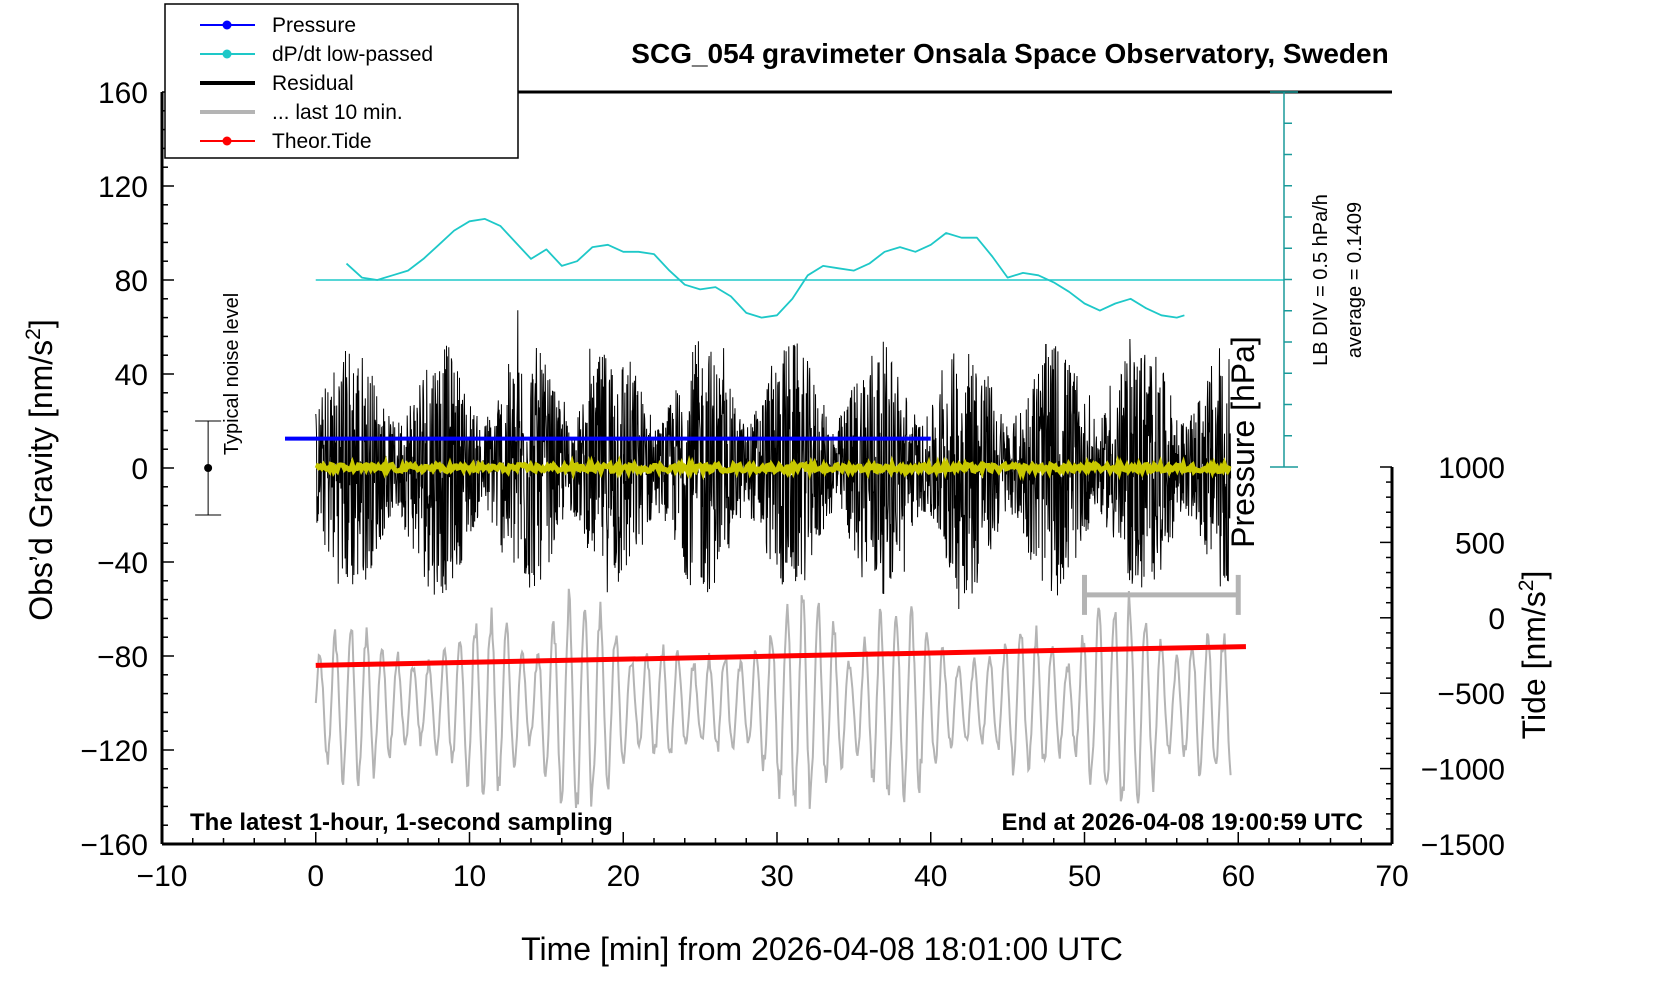 This screenshot has width=1653, height=987. I want to click on x-tick-labels: −10 0 10 20 30 40 50 60 70, so click(773, 876).